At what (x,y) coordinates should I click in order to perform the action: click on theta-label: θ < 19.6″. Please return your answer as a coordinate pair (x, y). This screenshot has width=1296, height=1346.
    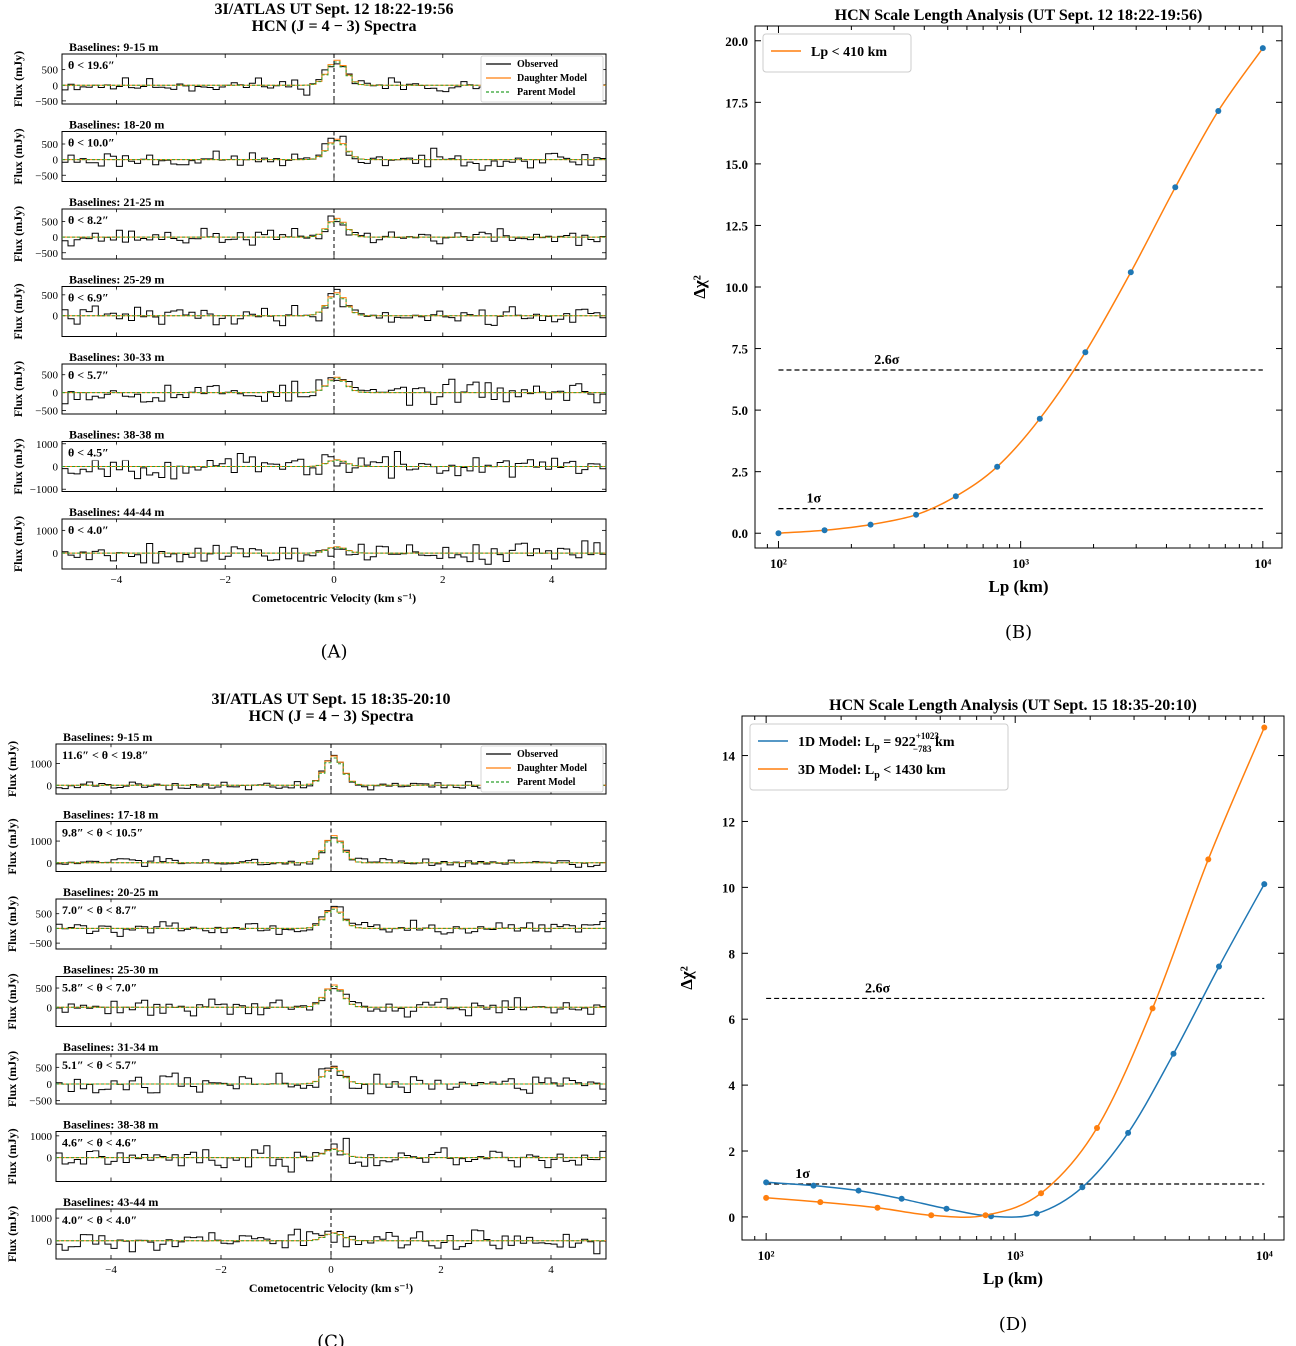
    Looking at the image, I should click on (91, 65).